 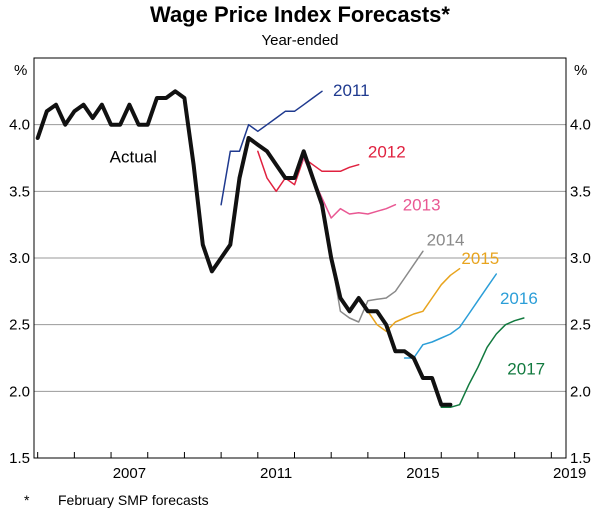 What do you see at coordinates (446, 239) in the screenshot?
I see `series-label-2014: 2014` at bounding box center [446, 239].